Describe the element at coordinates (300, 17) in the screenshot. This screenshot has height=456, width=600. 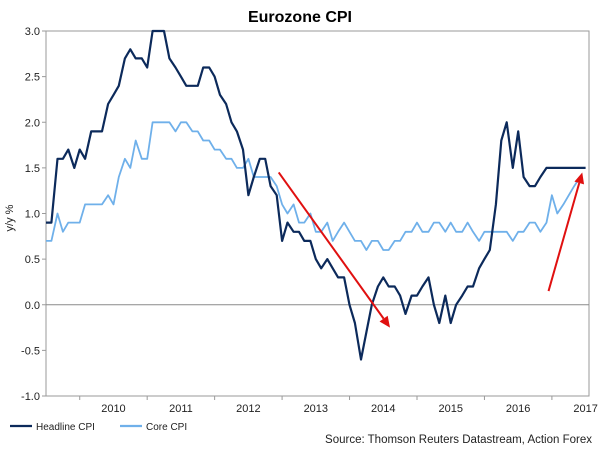
I see `chart-title: Eurozone CPI` at that location.